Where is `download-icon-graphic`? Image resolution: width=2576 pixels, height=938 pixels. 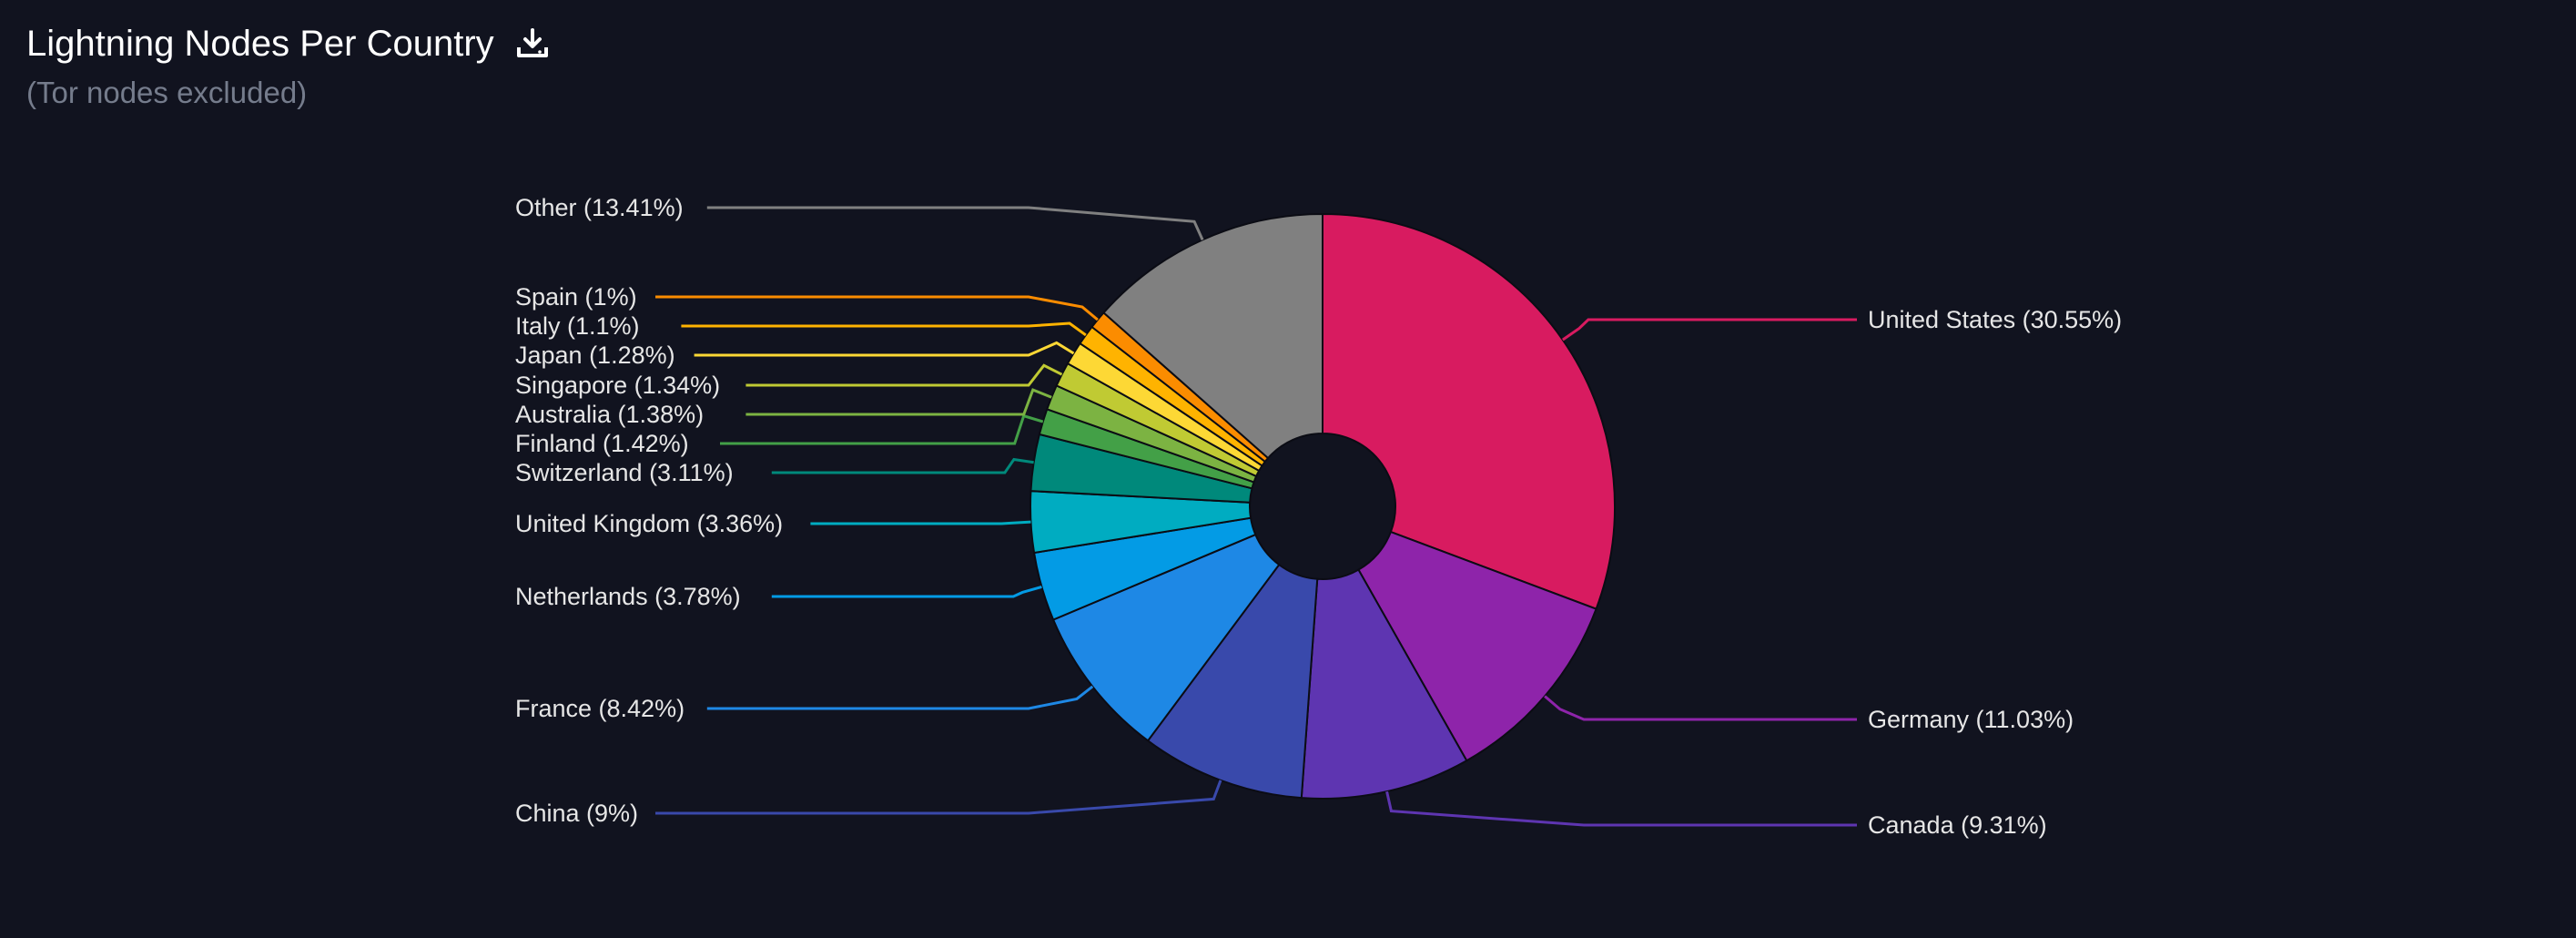
download-icon-graphic is located at coordinates (532, 42).